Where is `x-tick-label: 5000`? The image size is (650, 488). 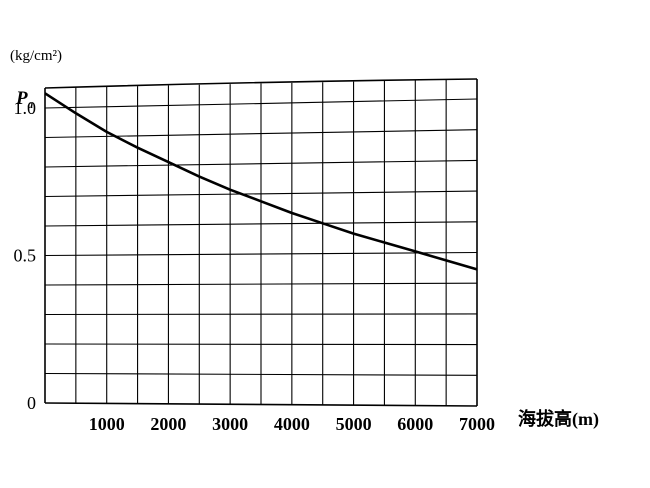 x-tick-label: 5000 is located at coordinates (354, 424).